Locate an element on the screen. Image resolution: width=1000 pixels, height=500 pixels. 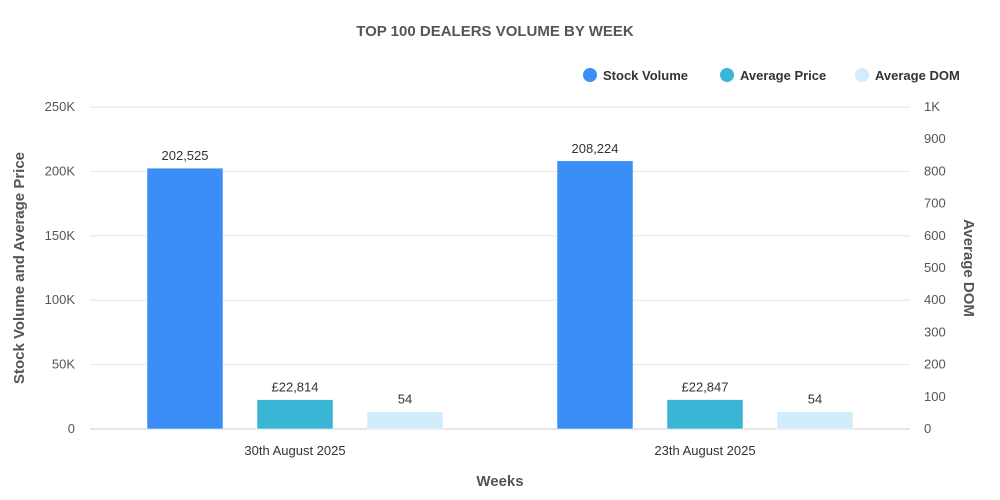
legend-label: Stock Volume is located at coordinates (645, 75).